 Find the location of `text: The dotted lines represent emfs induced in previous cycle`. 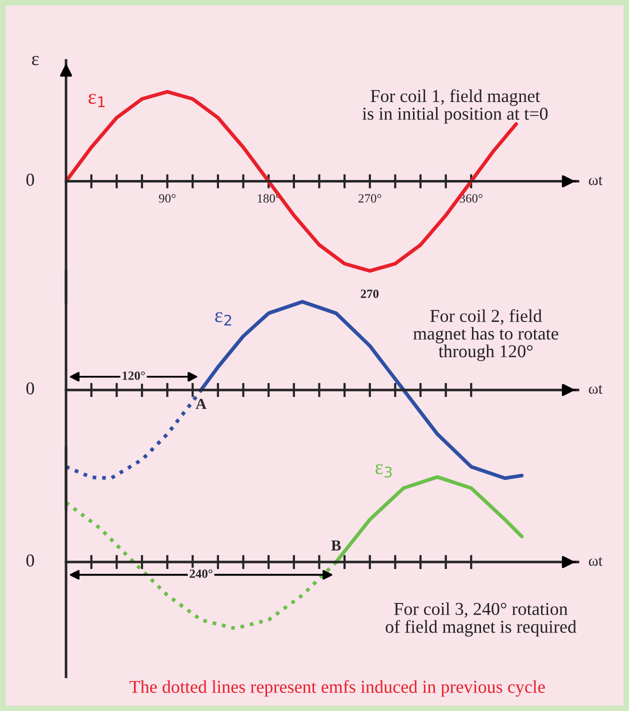

text: The dotted lines represent emfs induced in previous cycle is located at coordinates (337, 688).